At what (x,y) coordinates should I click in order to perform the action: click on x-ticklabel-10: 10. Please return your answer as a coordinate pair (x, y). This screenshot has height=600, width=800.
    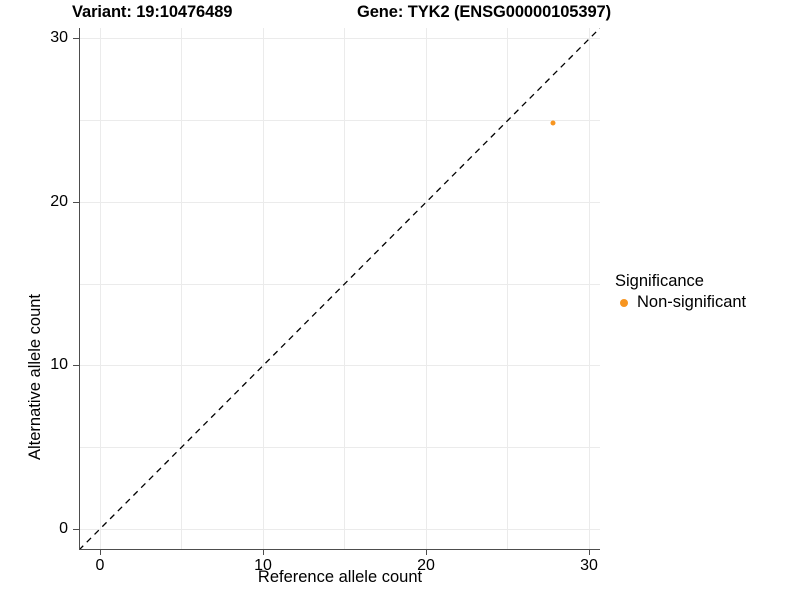
    Looking at the image, I should click on (263, 565).